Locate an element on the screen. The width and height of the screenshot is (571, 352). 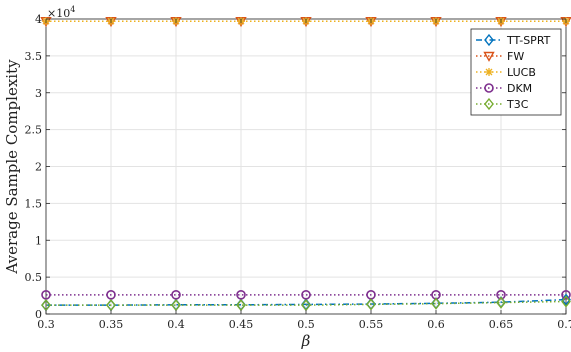
x-axis-label: β is located at coordinates (306, 341).